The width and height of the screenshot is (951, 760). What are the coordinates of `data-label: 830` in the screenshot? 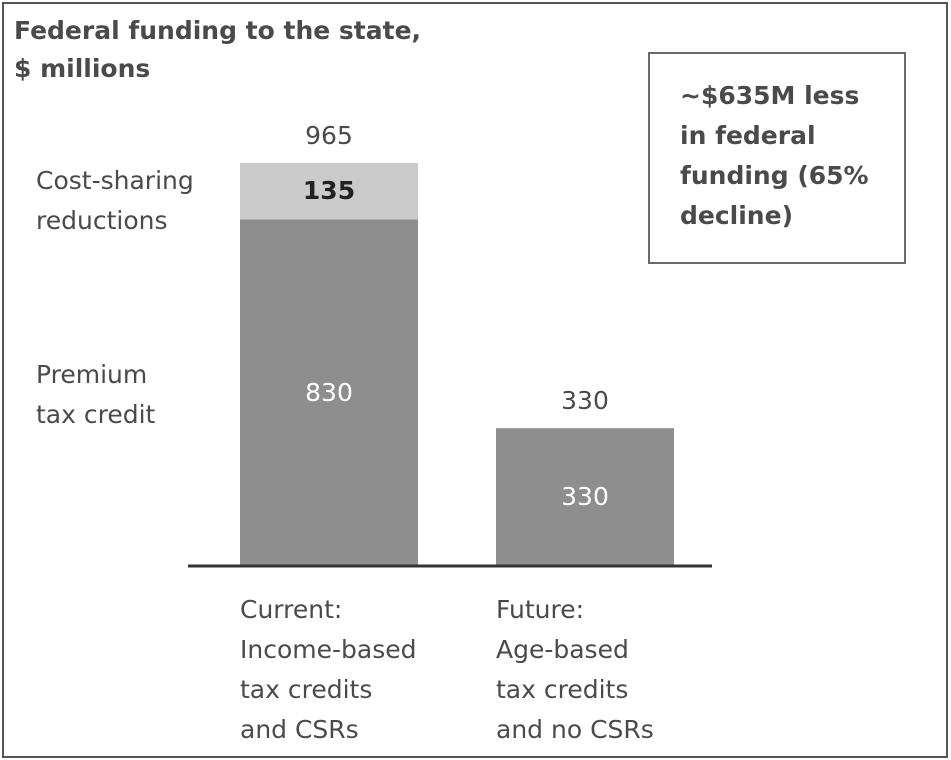 It's located at (329, 392).